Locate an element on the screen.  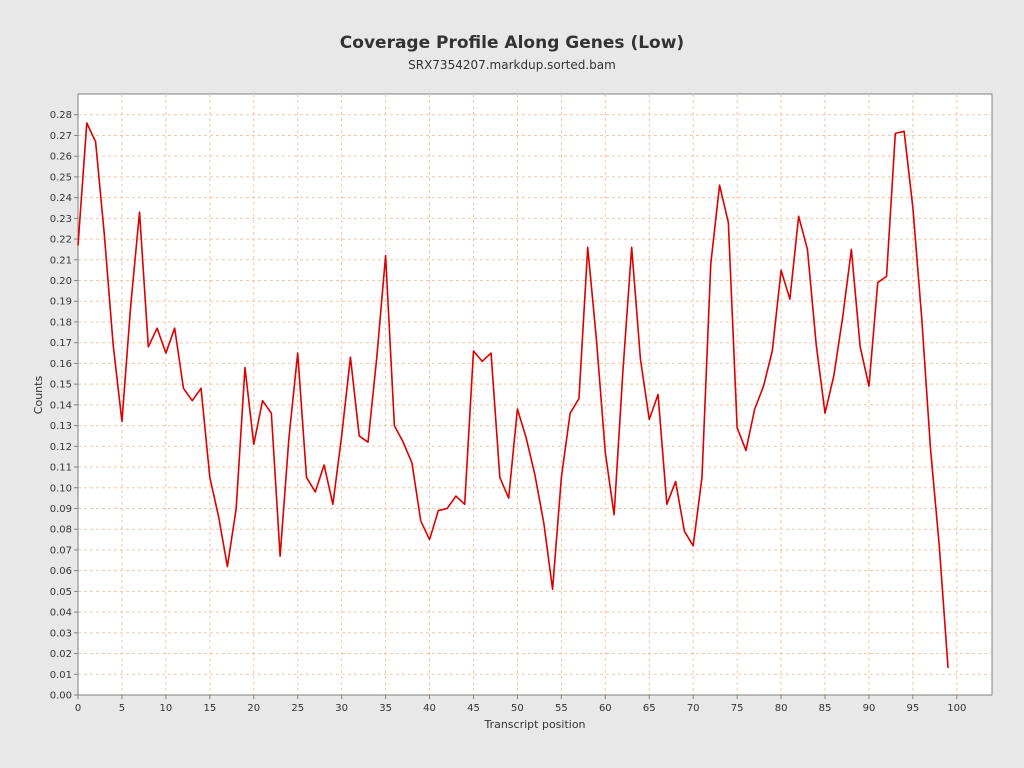
y-tick-label: 0.18 is located at coordinates (61, 322).